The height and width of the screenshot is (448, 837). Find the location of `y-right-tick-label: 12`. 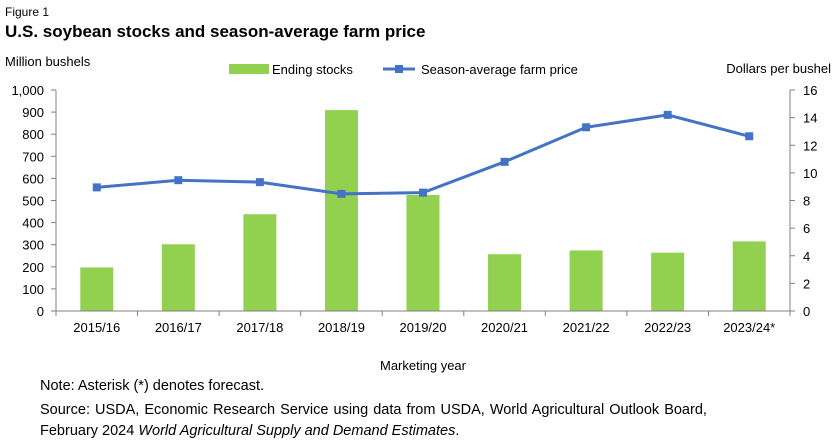

y-right-tick-label: 12 is located at coordinates (810, 145).